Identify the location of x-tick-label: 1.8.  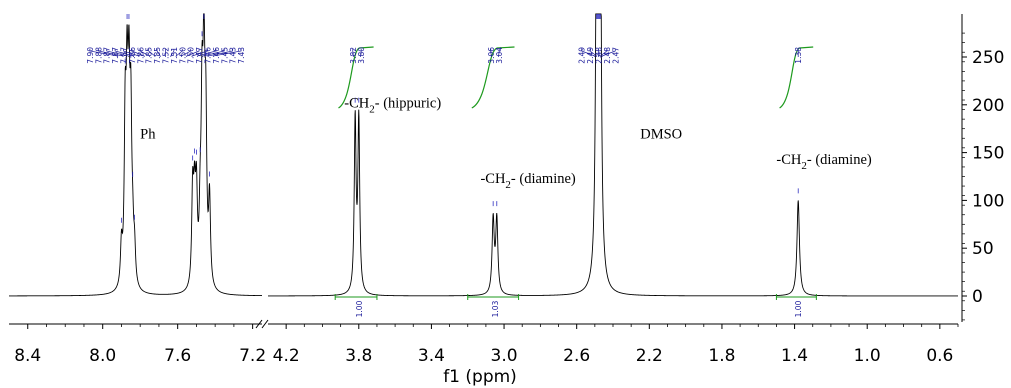
(721, 356).